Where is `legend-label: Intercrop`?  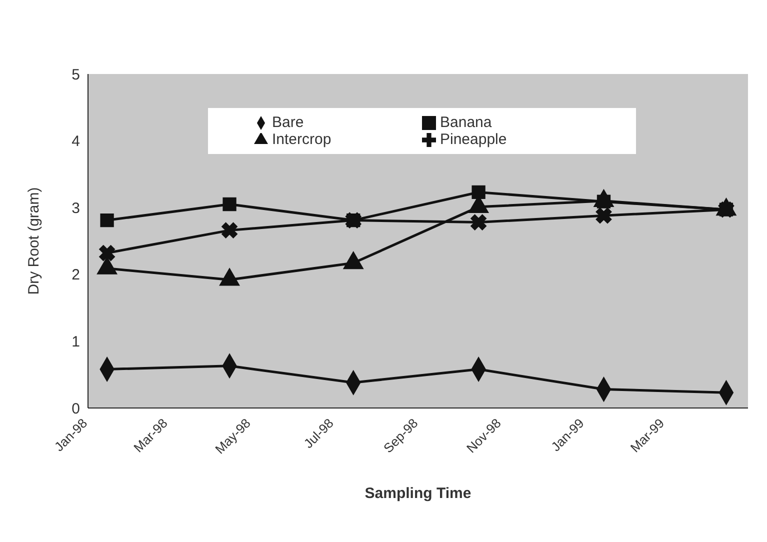
legend-label: Intercrop is located at coordinates (302, 139).